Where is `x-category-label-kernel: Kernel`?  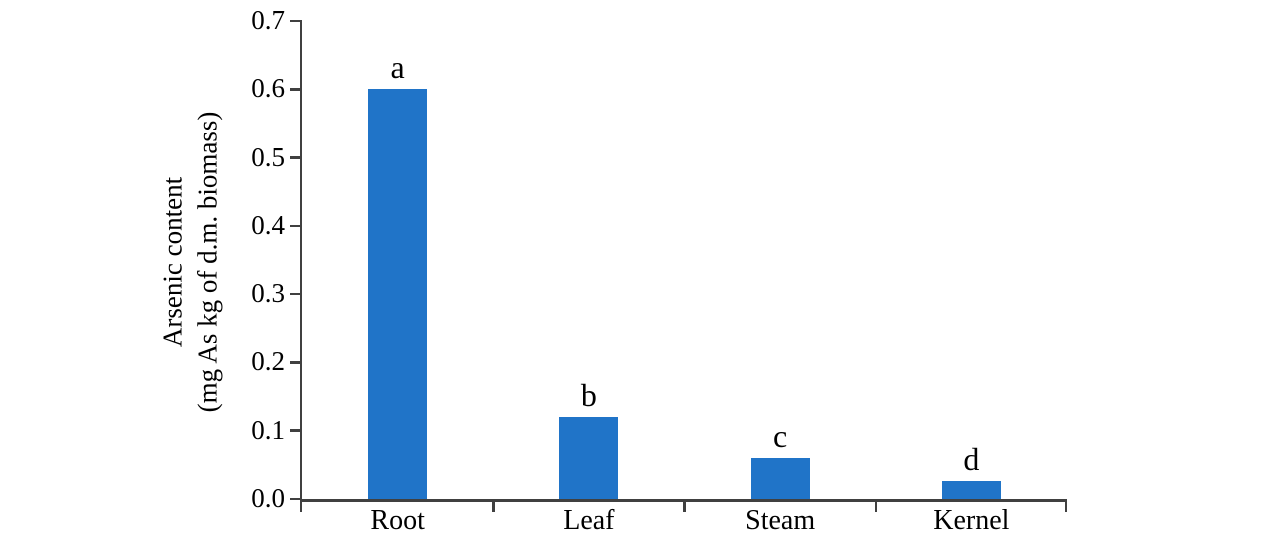 x-category-label-kernel: Kernel is located at coordinates (971, 520).